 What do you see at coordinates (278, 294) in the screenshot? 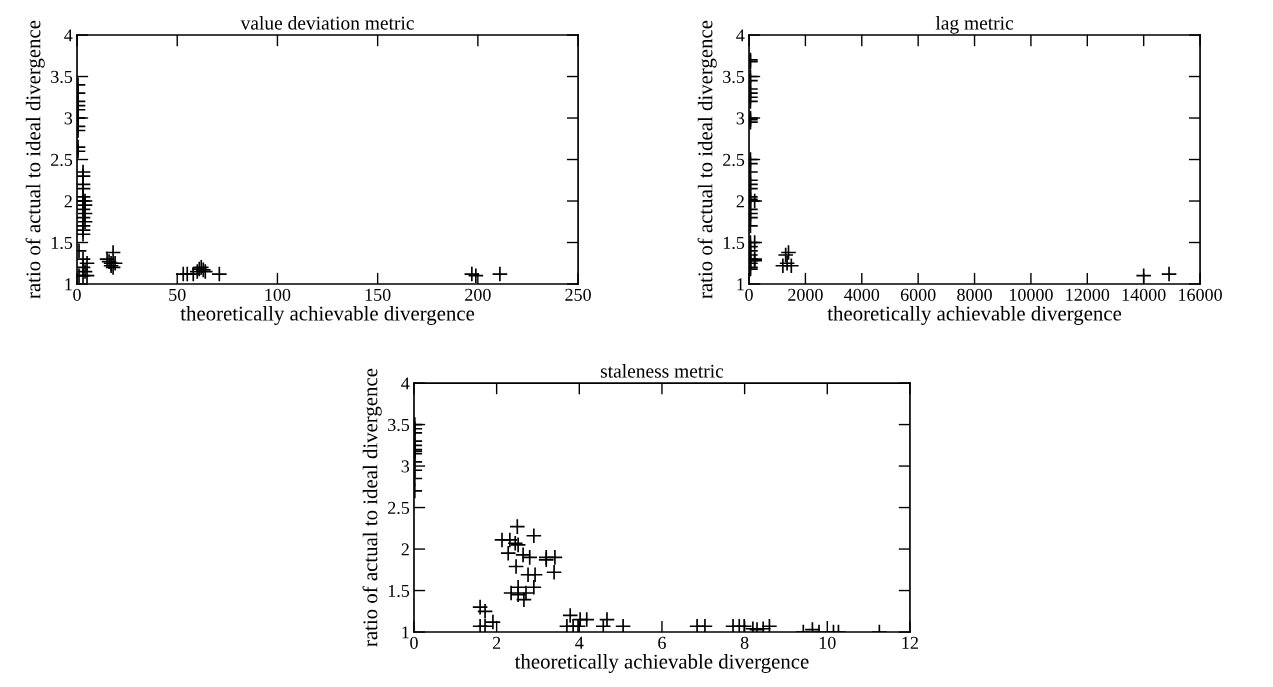
I see `x-tick-label: 100` at bounding box center [278, 294].